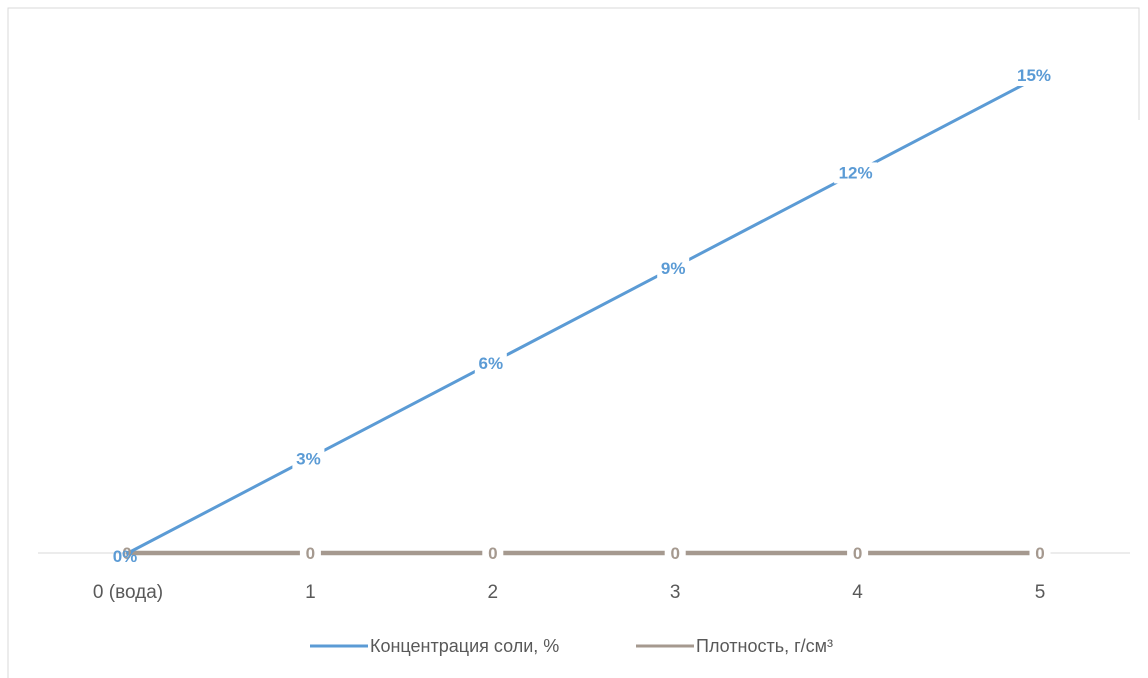 The height and width of the screenshot is (678, 1148). I want to click on data-label: 6%, so click(491, 363).